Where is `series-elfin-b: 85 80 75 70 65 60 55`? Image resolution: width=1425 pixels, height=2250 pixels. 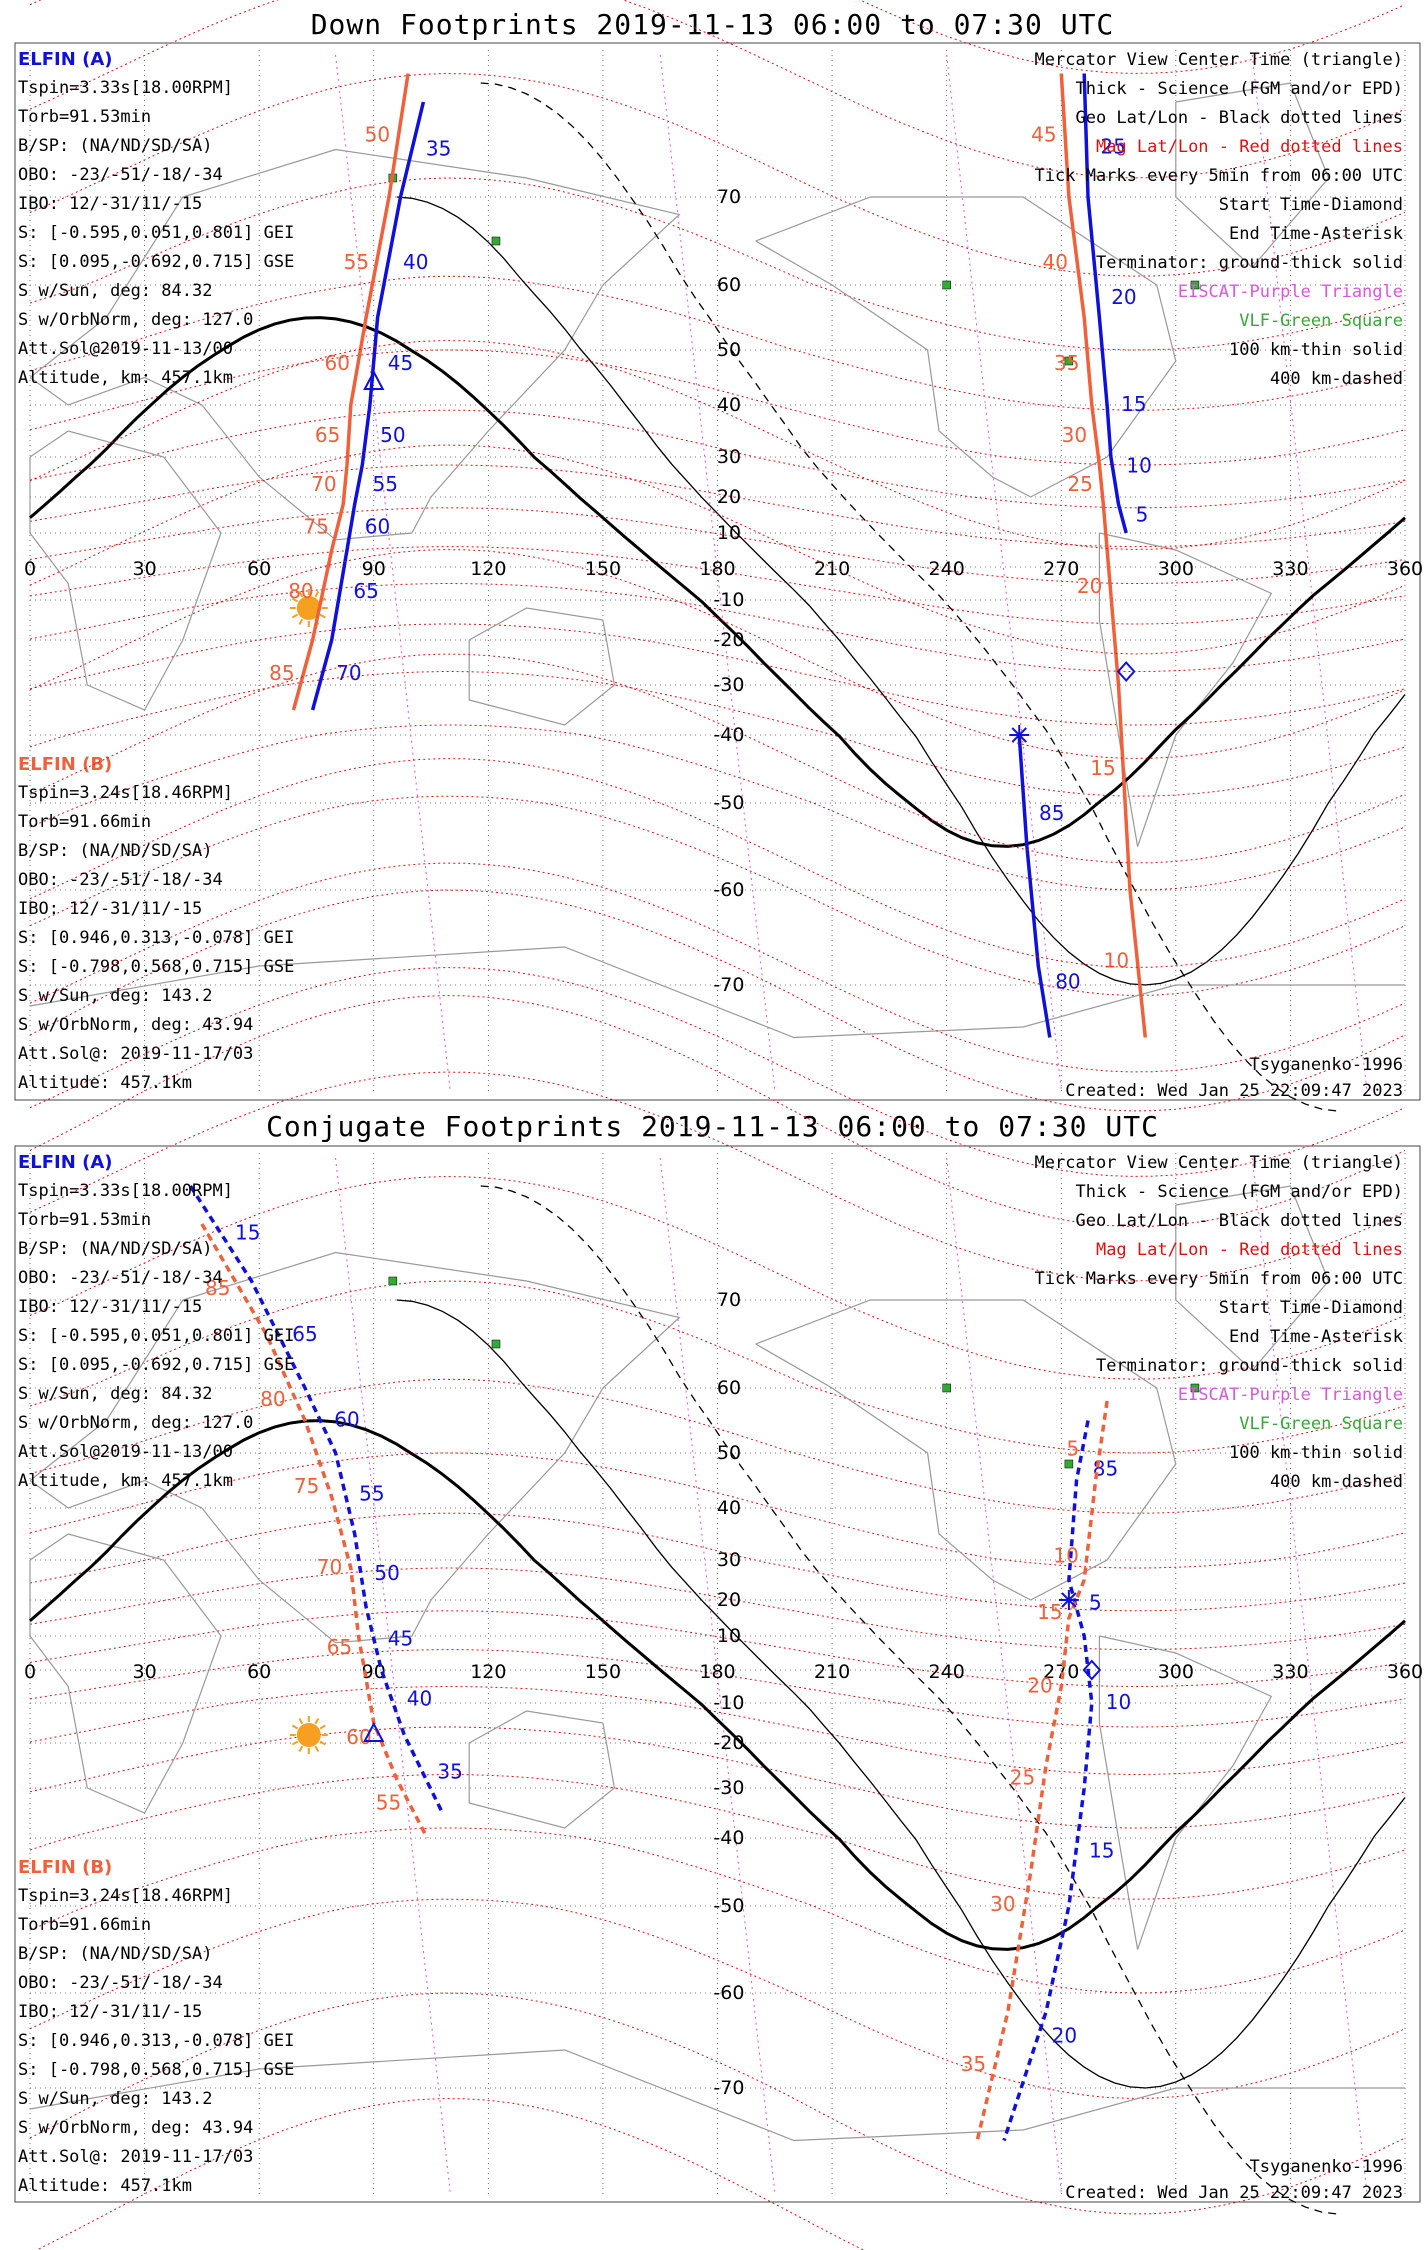 series-elfin-b: 85 80 75 70 65 60 55 is located at coordinates (314, 1531).